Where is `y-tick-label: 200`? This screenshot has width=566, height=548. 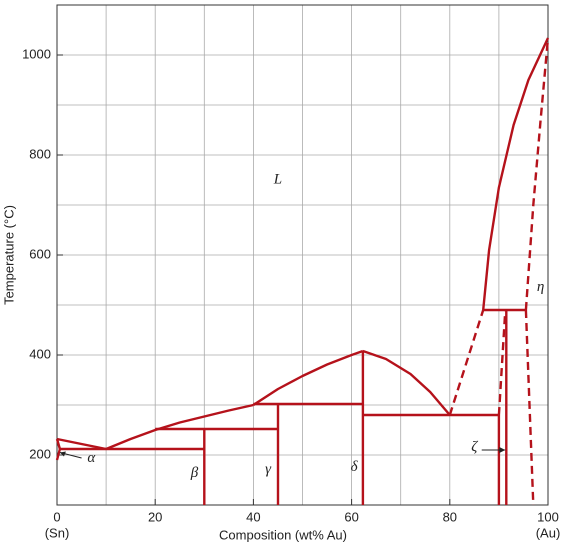
y-tick-label: 200 is located at coordinates (40, 453).